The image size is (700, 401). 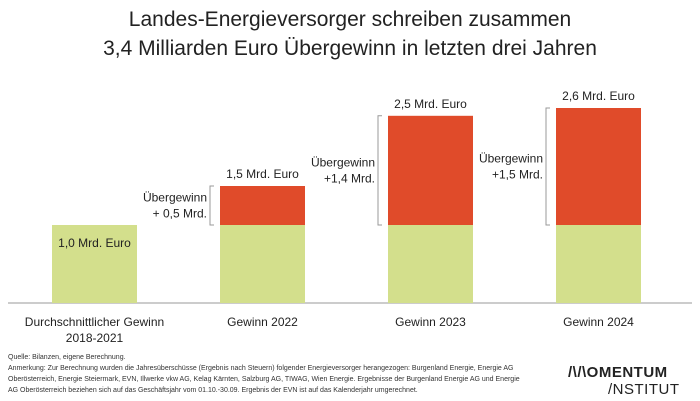 I want to click on excess-value: +1,4 Mrd., so click(x=349, y=178).